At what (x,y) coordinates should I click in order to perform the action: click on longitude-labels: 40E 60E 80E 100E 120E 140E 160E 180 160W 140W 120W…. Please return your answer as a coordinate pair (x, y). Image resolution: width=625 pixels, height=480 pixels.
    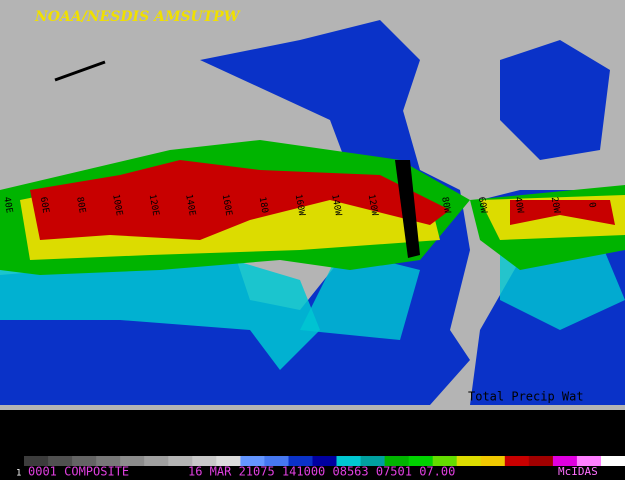
    Looking at the image, I should click on (299, 206).